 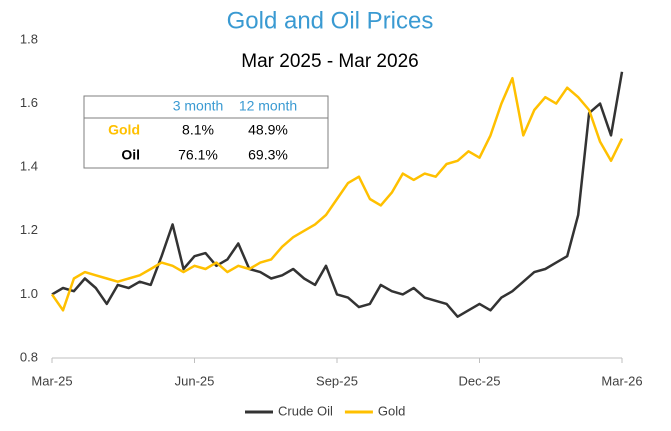 What do you see at coordinates (29, 38) in the screenshot?
I see `y-tick-label: 1.8` at bounding box center [29, 38].